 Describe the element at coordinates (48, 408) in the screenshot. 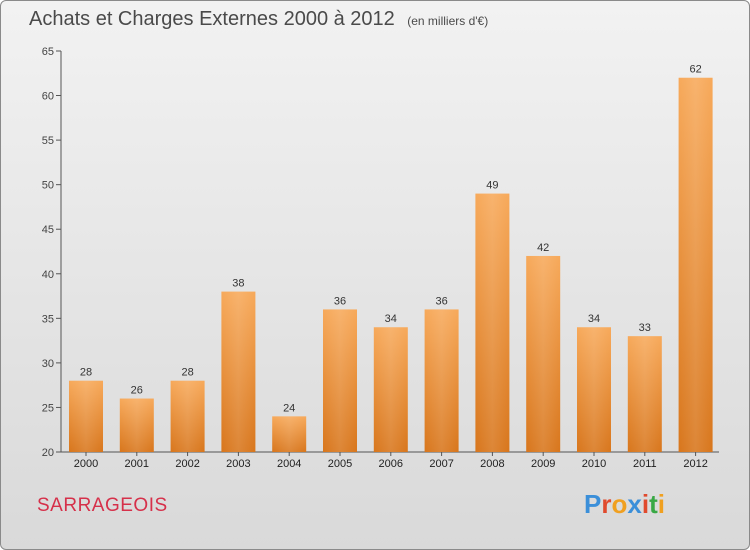

I see `y-tick-label: 25` at that location.